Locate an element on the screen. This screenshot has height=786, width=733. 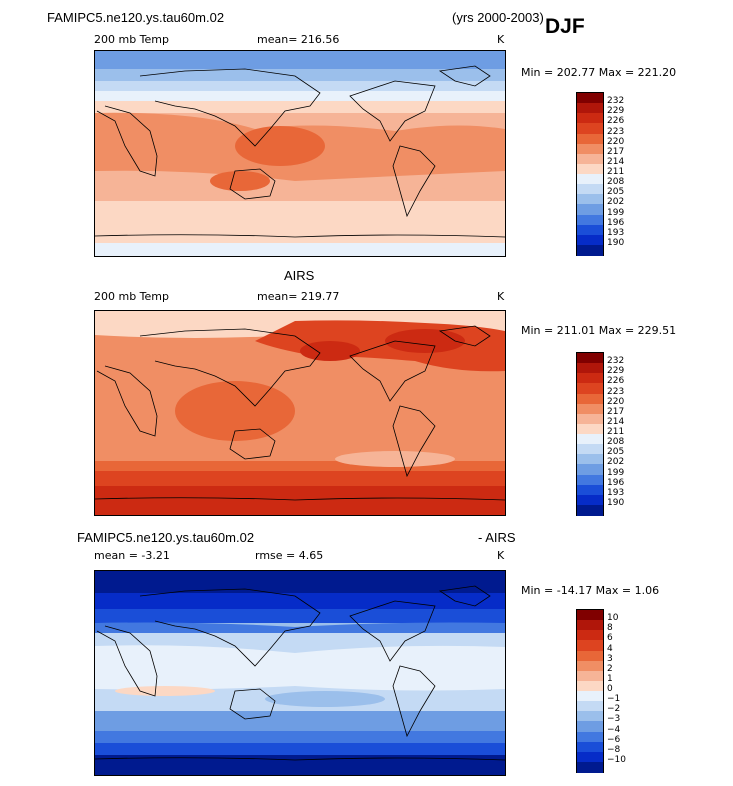
colorbar-tick-label: 208 is located at coordinates (616, 182).